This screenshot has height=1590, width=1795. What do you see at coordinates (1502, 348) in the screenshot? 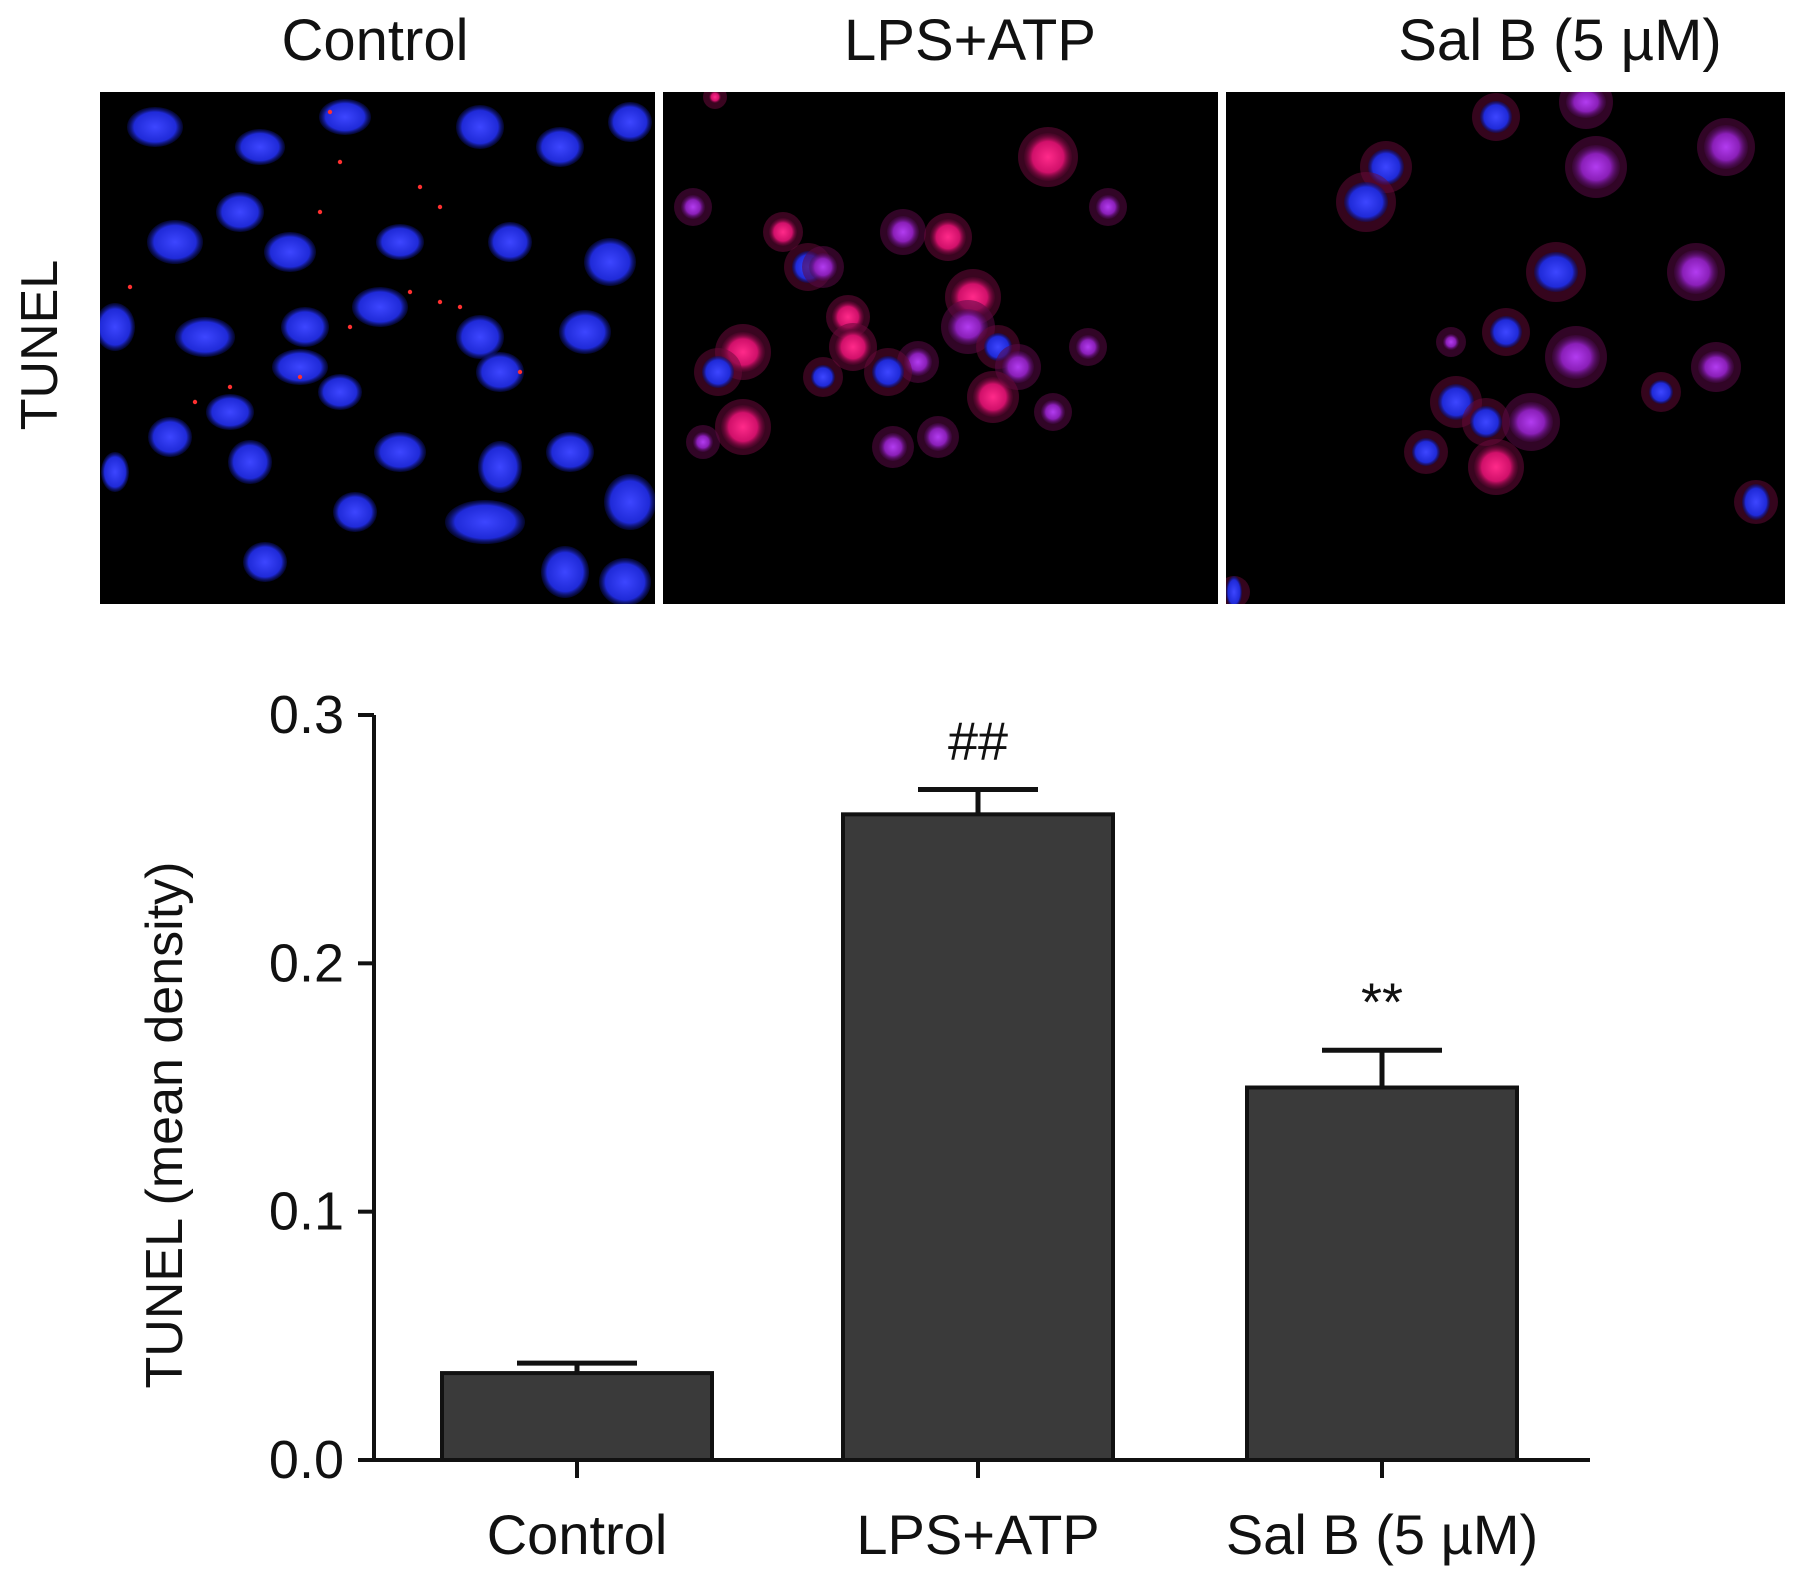
I see `mixed-blue-and-magenta-cells` at bounding box center [1502, 348].